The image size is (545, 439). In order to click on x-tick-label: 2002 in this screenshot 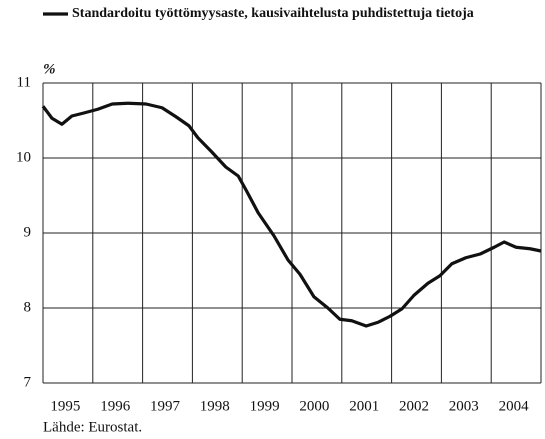, I will do `click(414, 406)`.